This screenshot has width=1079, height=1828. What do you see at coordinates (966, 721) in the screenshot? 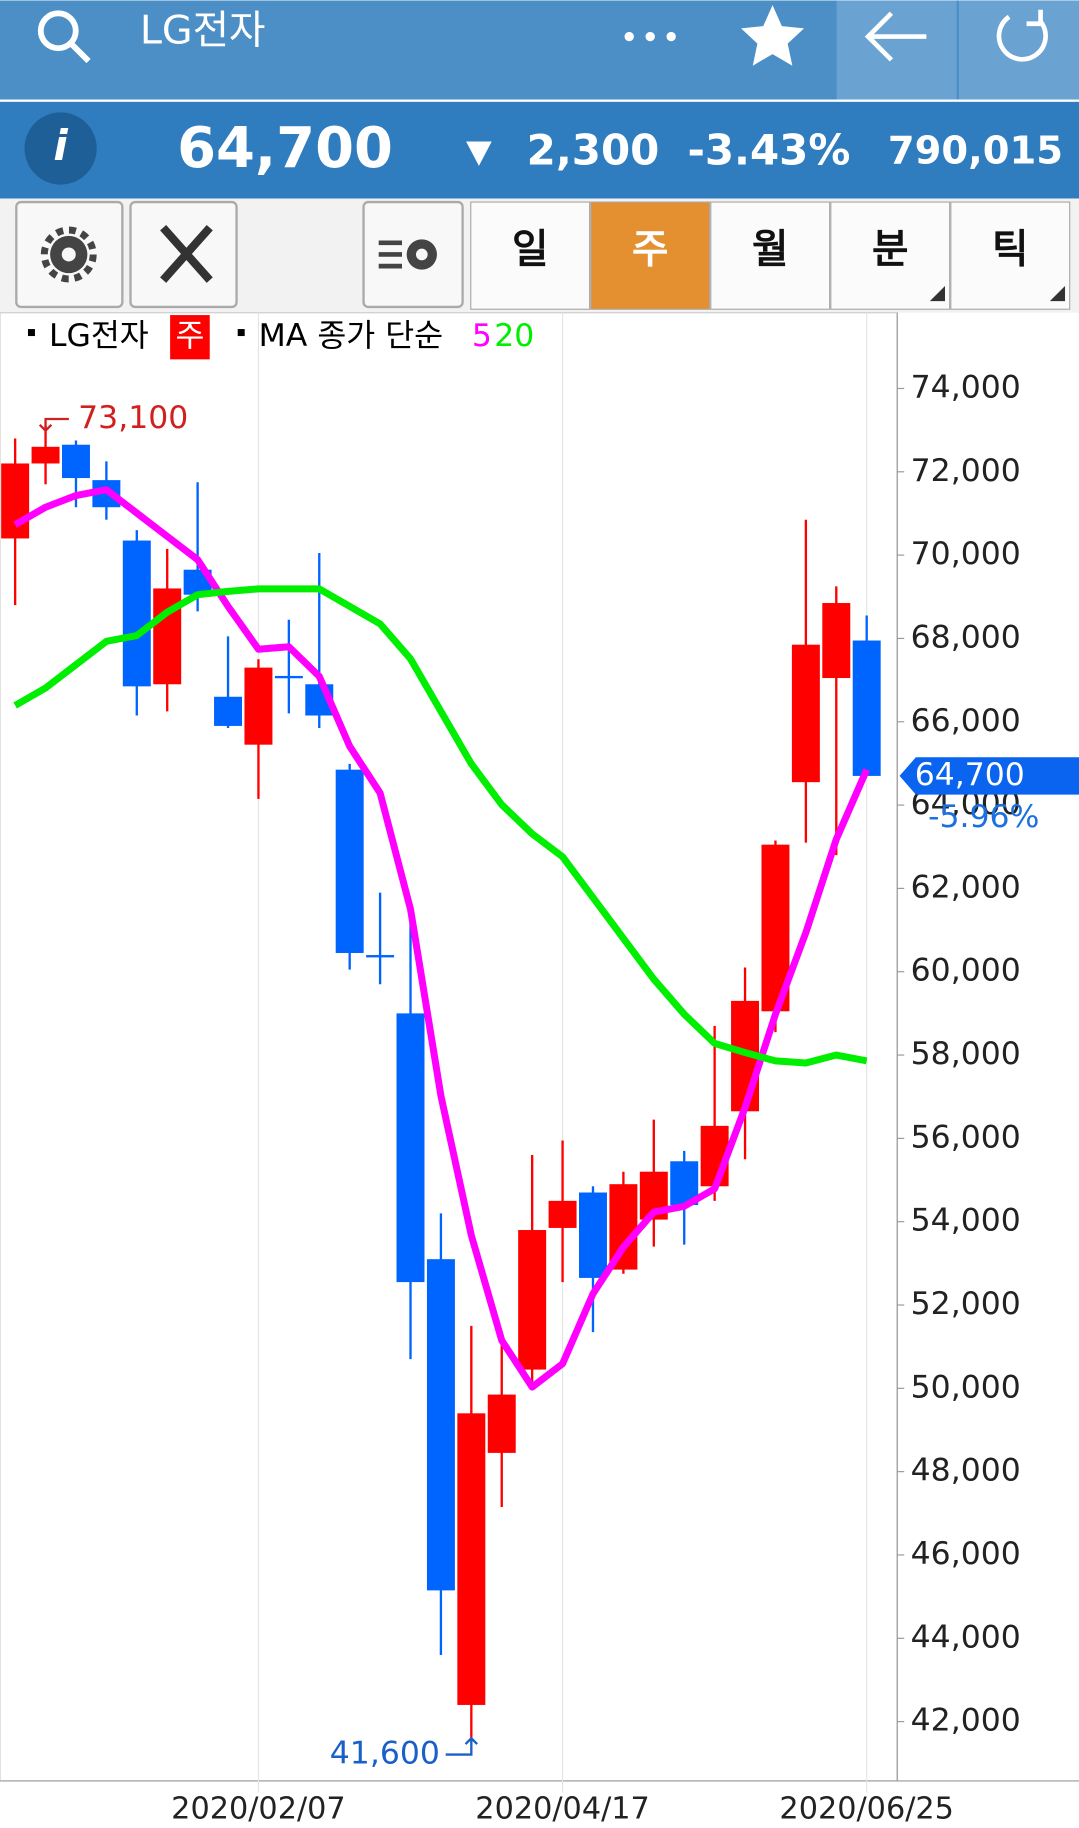
I see `y-tick-label: 66,000` at bounding box center [966, 721].